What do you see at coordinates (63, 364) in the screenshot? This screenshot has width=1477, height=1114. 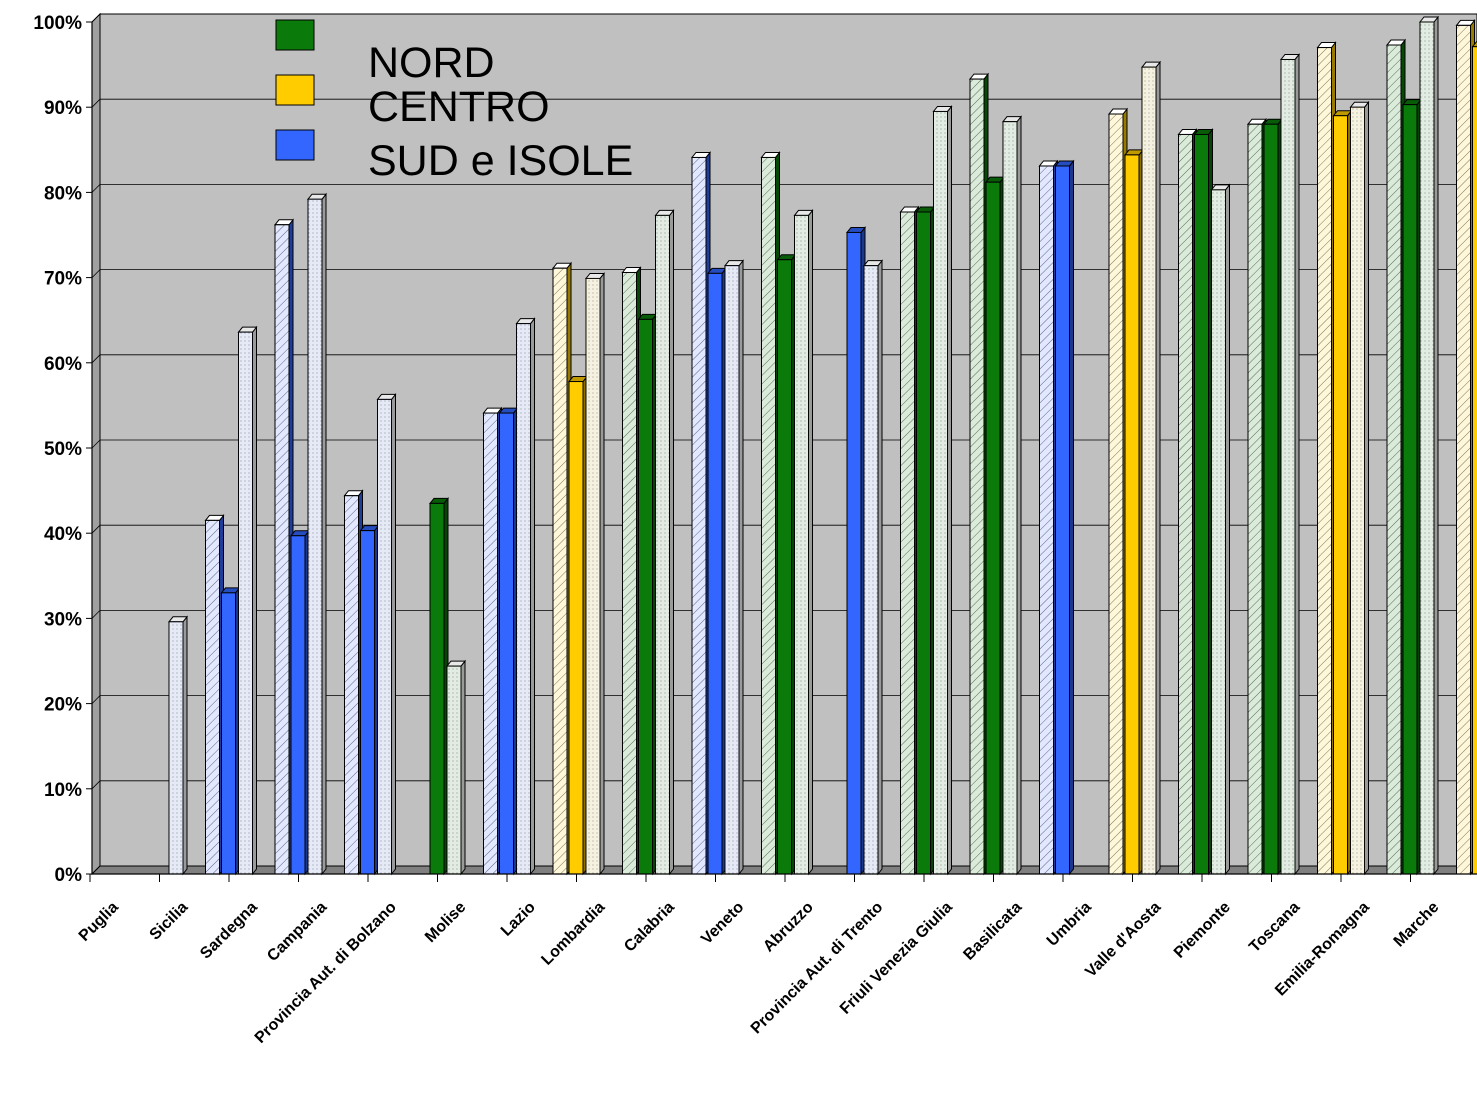 I see `y-tick-label: 60%` at bounding box center [63, 364].